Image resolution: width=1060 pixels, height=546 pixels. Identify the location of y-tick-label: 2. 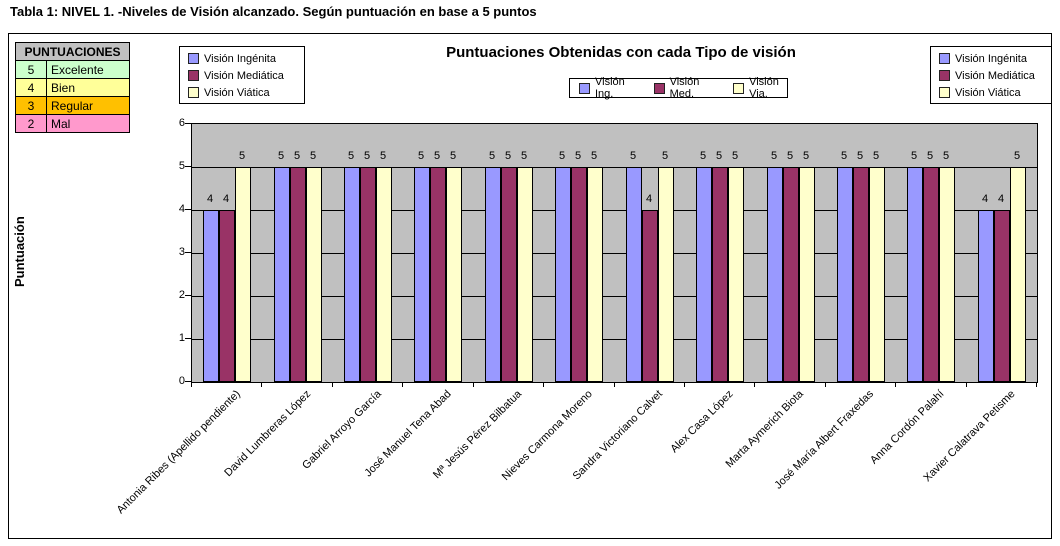
(181, 295).